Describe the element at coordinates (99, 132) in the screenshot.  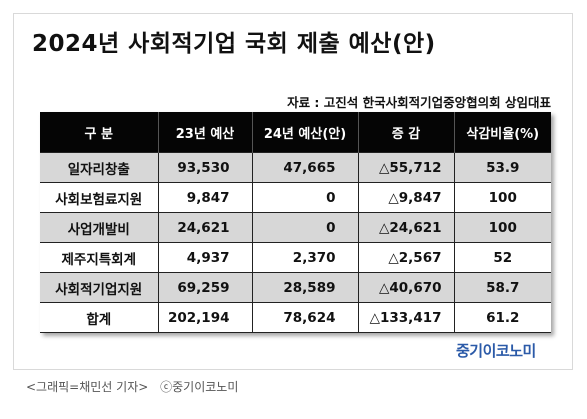
I see `header-category: 구 분` at that location.